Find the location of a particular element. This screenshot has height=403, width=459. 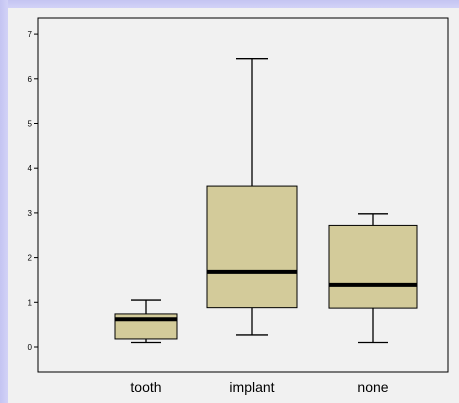

iqr-box-none is located at coordinates (373, 266).